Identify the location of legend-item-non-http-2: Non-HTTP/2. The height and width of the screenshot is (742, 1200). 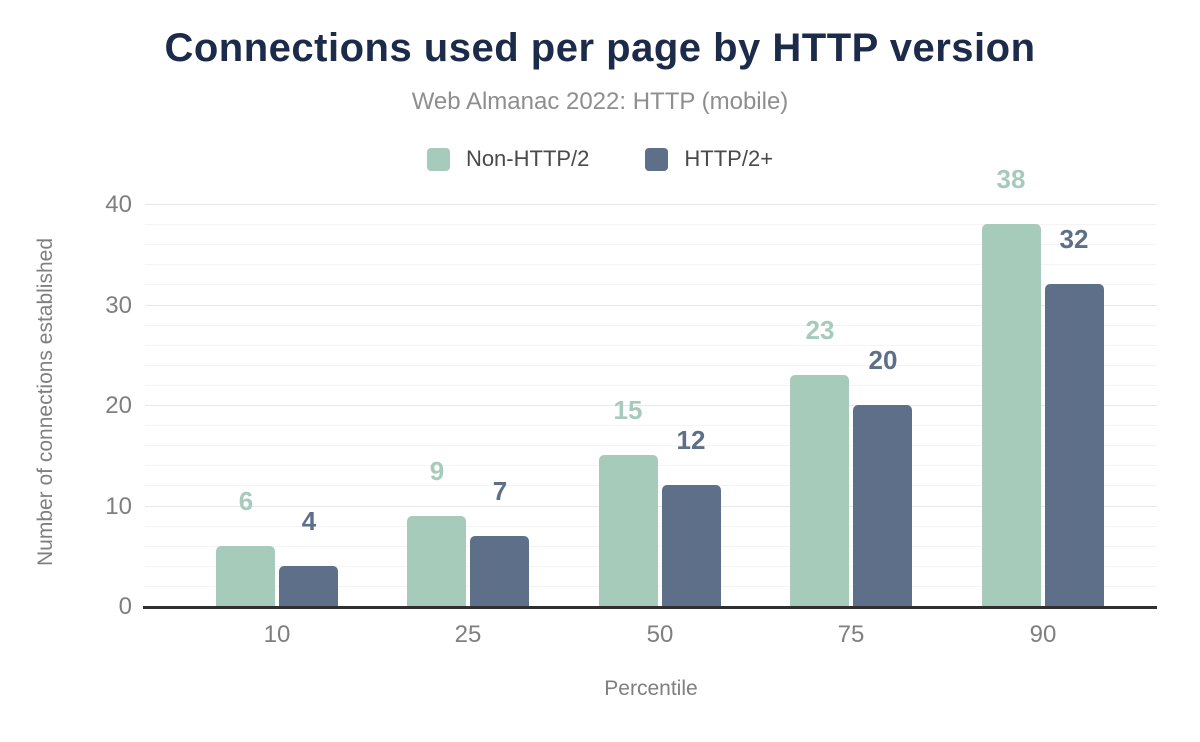
(508, 159).